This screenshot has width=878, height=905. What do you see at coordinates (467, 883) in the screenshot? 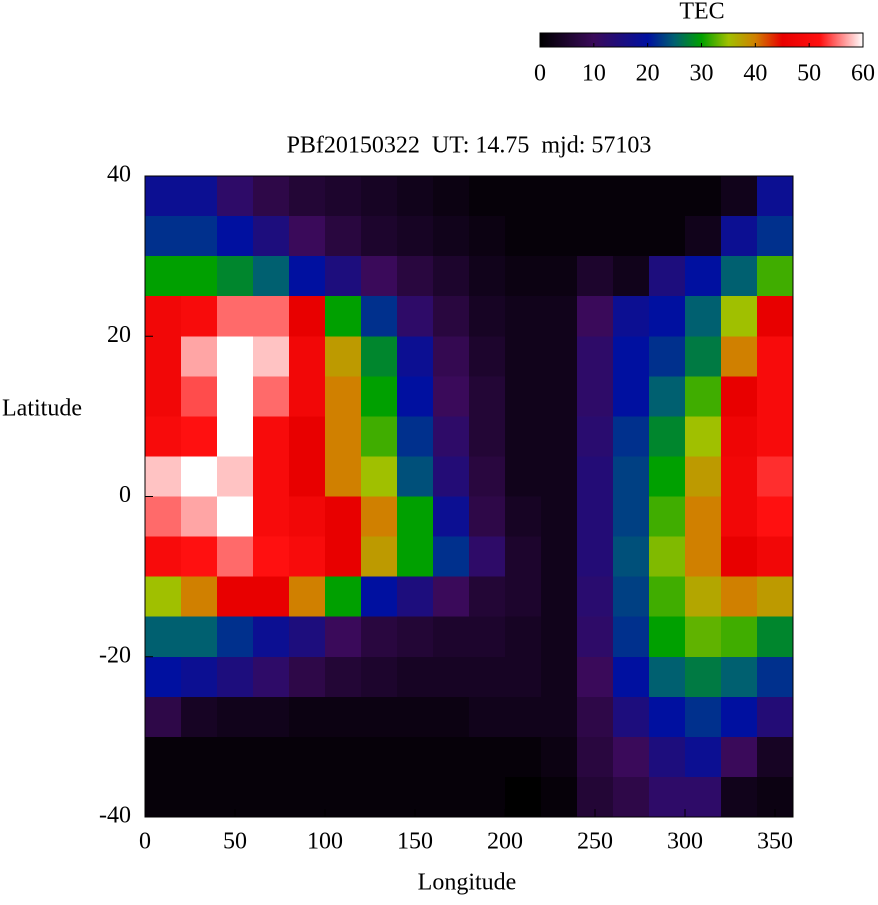
I see `x-axis-label: Longitude` at bounding box center [467, 883].